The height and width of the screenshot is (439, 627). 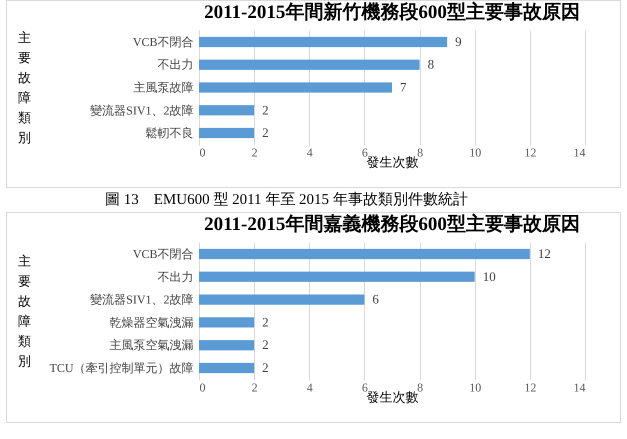 I want to click on data-label: 10, so click(x=489, y=276).